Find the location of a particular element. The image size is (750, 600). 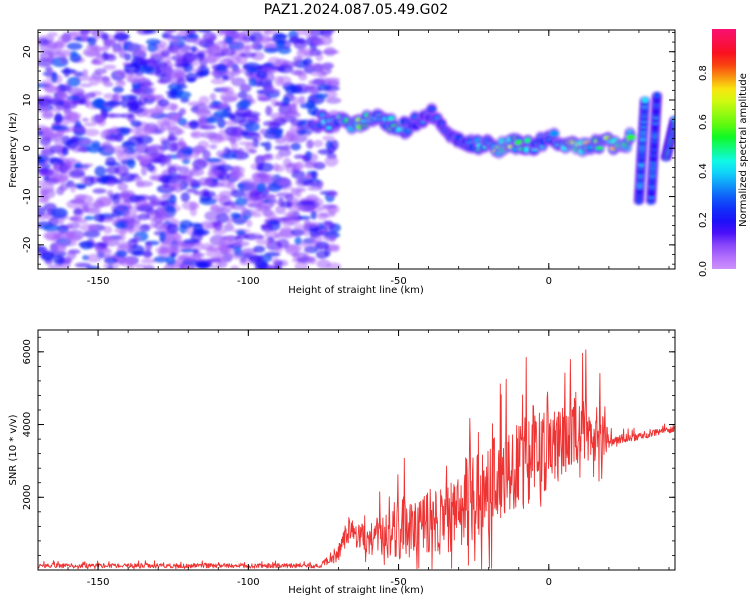

colorbar-tick-label: 0.8 is located at coordinates (703, 73).